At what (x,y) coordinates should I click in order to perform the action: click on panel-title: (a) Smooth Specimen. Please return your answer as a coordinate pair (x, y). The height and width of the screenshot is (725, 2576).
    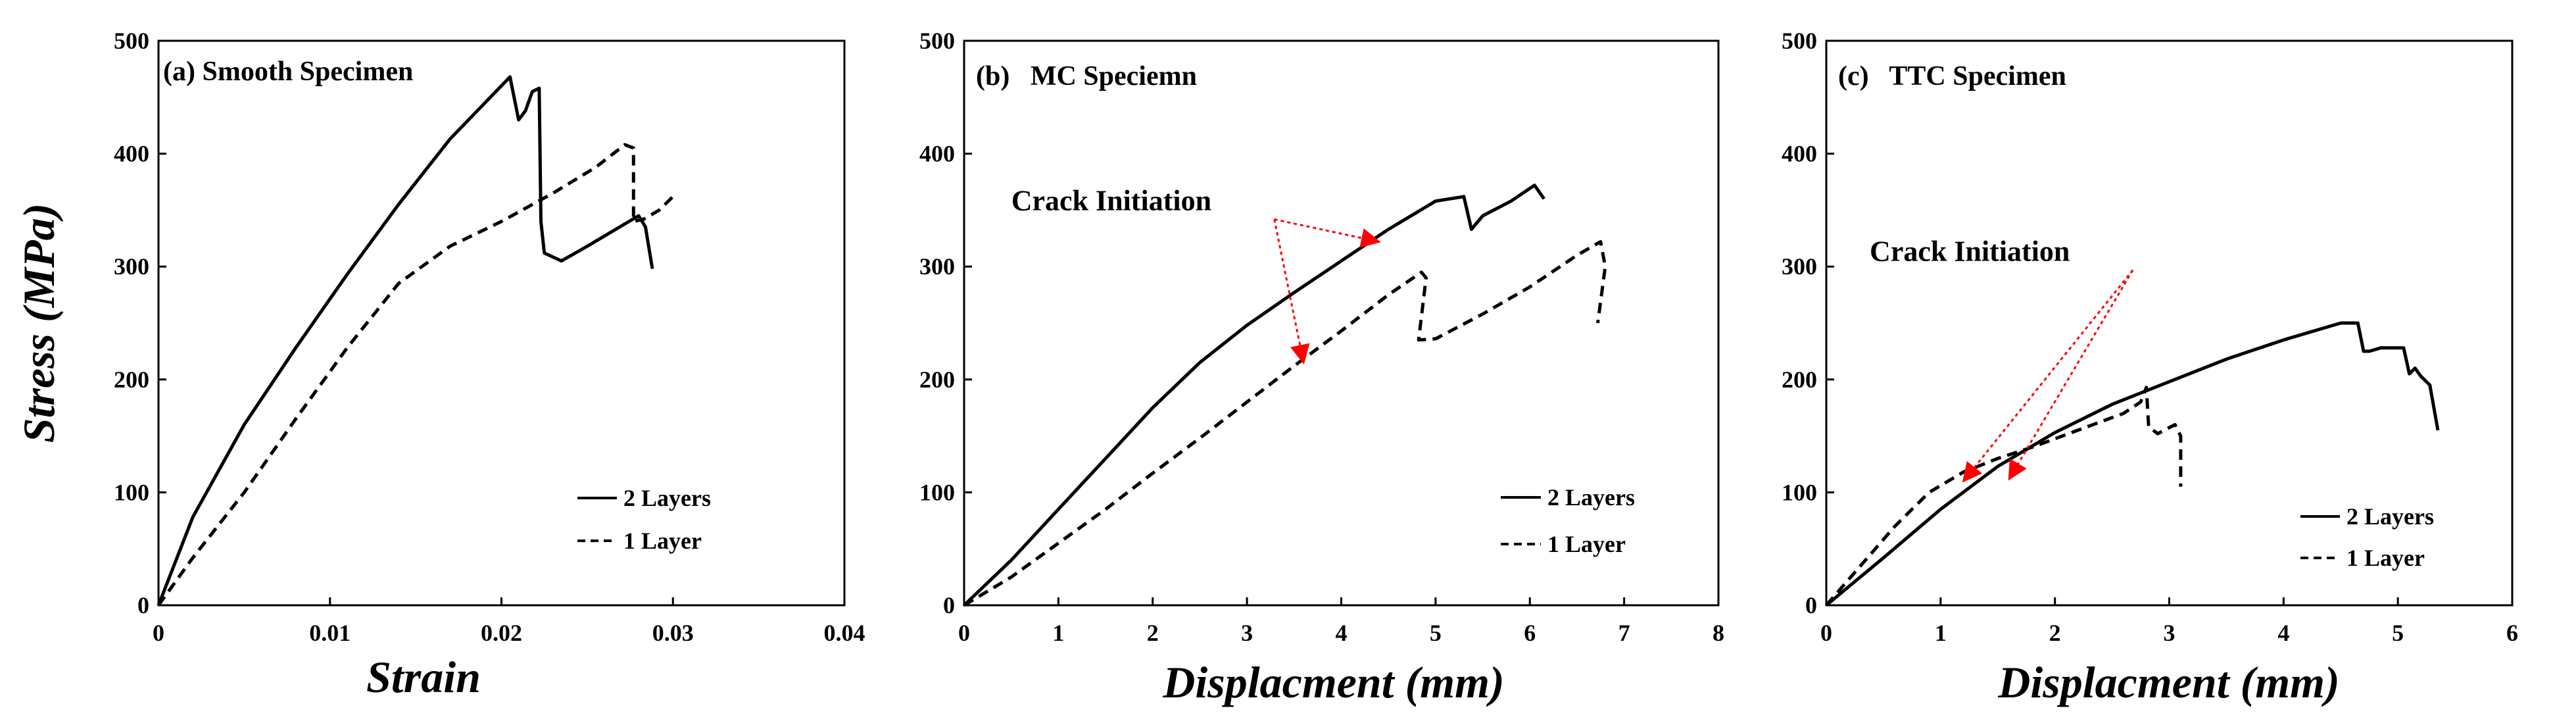
    Looking at the image, I should click on (288, 72).